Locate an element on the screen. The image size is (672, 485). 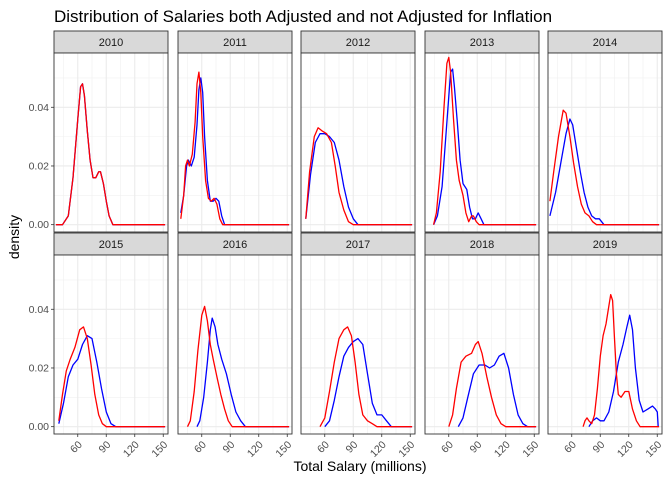
facet-strip-label: 2014 is located at coordinates (605, 43).